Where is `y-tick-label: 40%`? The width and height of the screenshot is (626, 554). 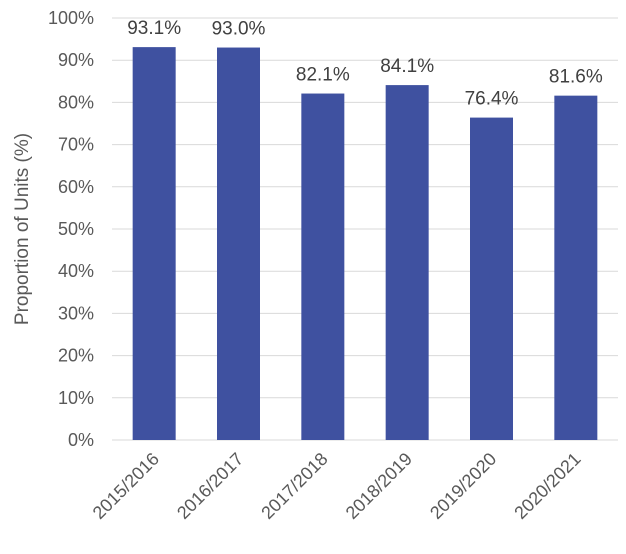
y-tick-label: 40% is located at coordinates (76, 271).